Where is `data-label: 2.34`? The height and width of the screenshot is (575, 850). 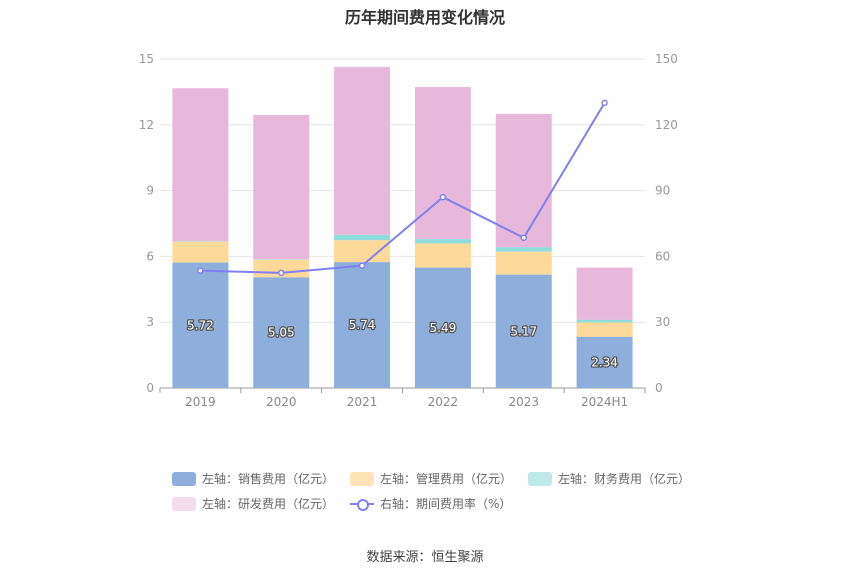 data-label: 2.34 is located at coordinates (604, 362).